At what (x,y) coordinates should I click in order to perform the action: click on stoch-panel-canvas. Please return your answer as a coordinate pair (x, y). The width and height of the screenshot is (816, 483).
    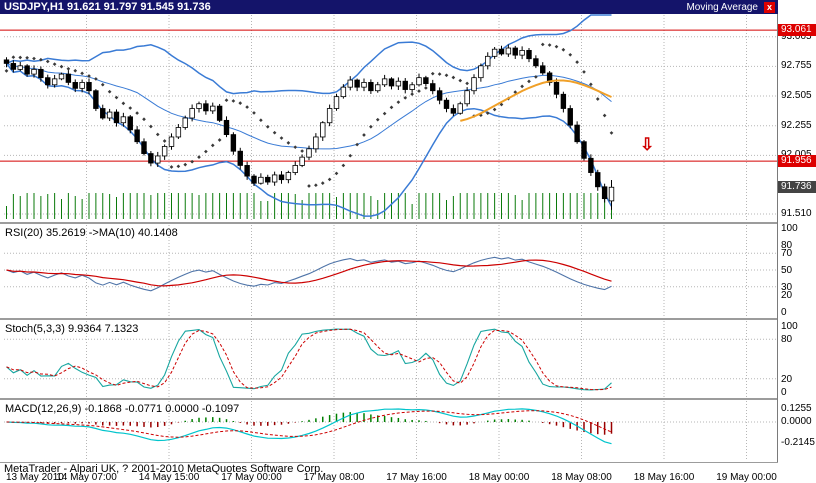
    Looking at the image, I should click on (309, 359).